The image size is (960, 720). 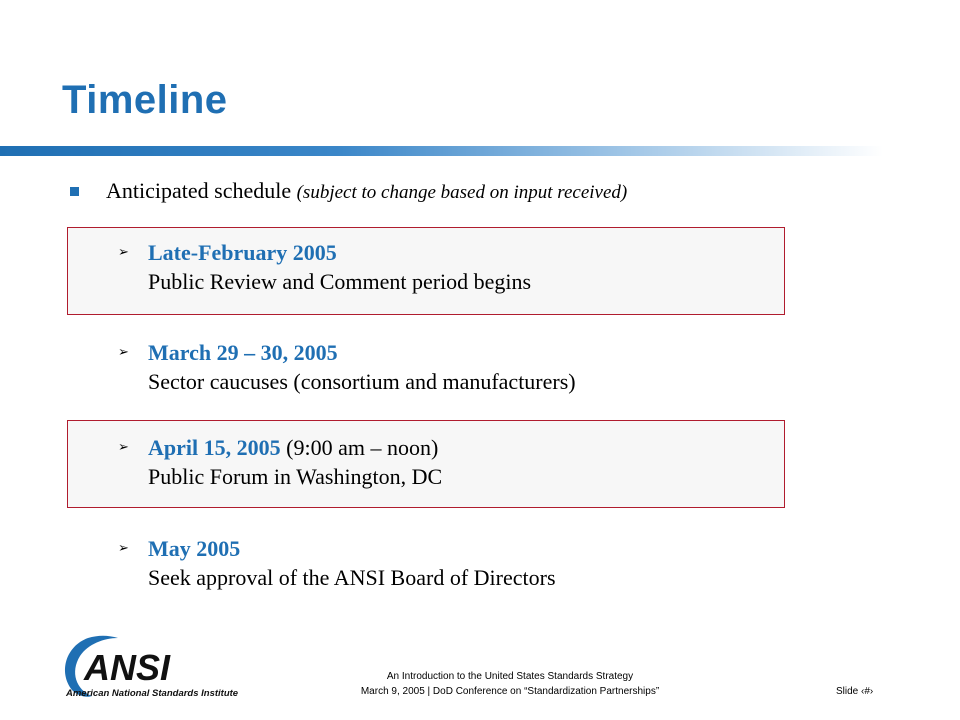 I want to click on timeline-date-extra: (9:00 am – noon), so click(x=359, y=447).